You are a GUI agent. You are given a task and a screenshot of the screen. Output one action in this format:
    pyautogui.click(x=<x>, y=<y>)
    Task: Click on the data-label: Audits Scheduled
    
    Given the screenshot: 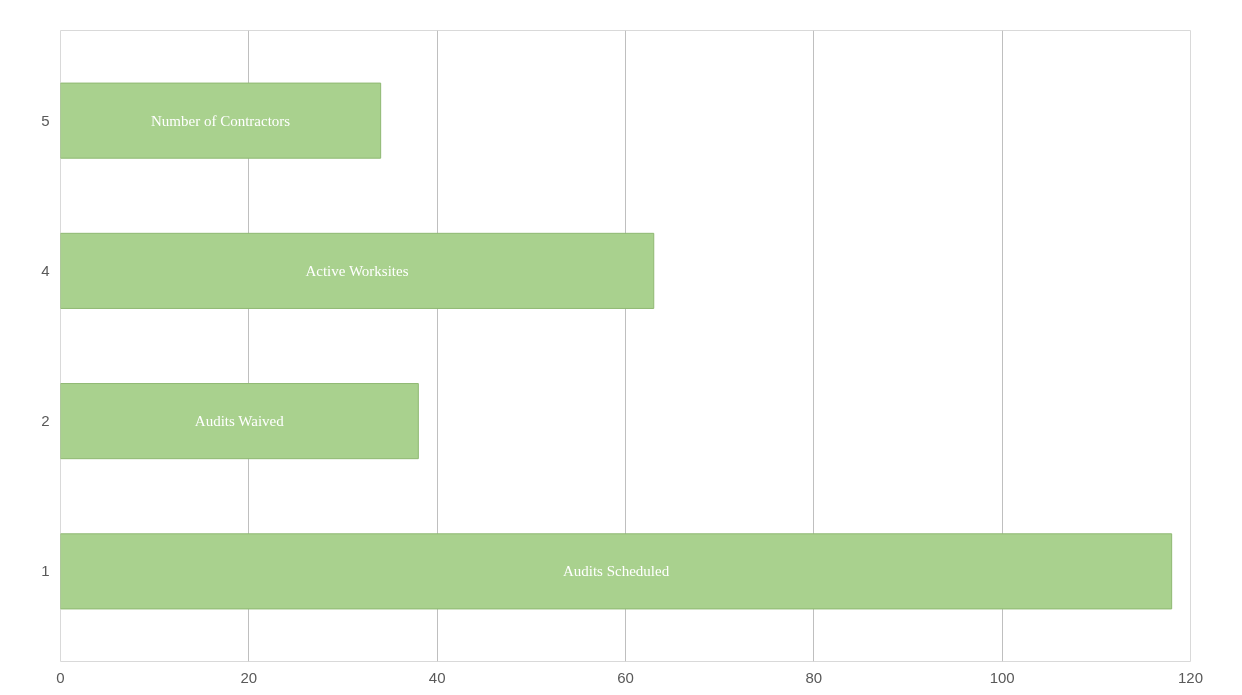 What is the action you would take?
    pyautogui.click(x=616, y=571)
    